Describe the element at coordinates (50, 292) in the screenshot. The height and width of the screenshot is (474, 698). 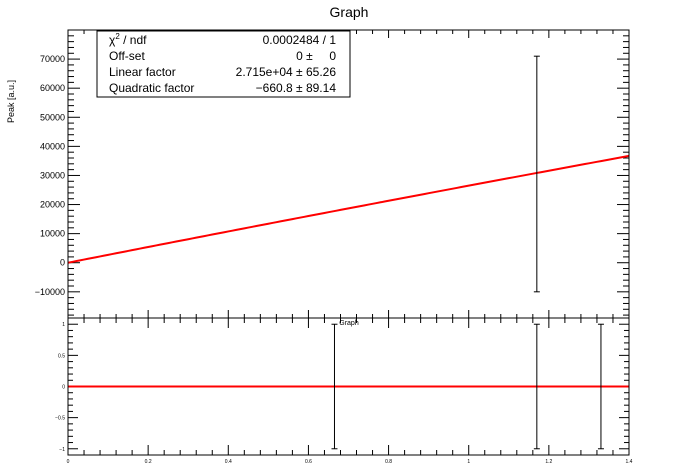
I see `main-y-tick-label: −10000` at that location.